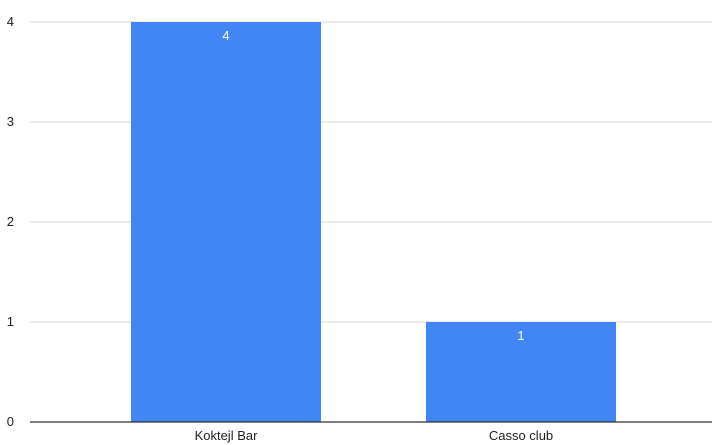  What do you see at coordinates (521, 435) in the screenshot?
I see `x-category-label: Casso club` at bounding box center [521, 435].